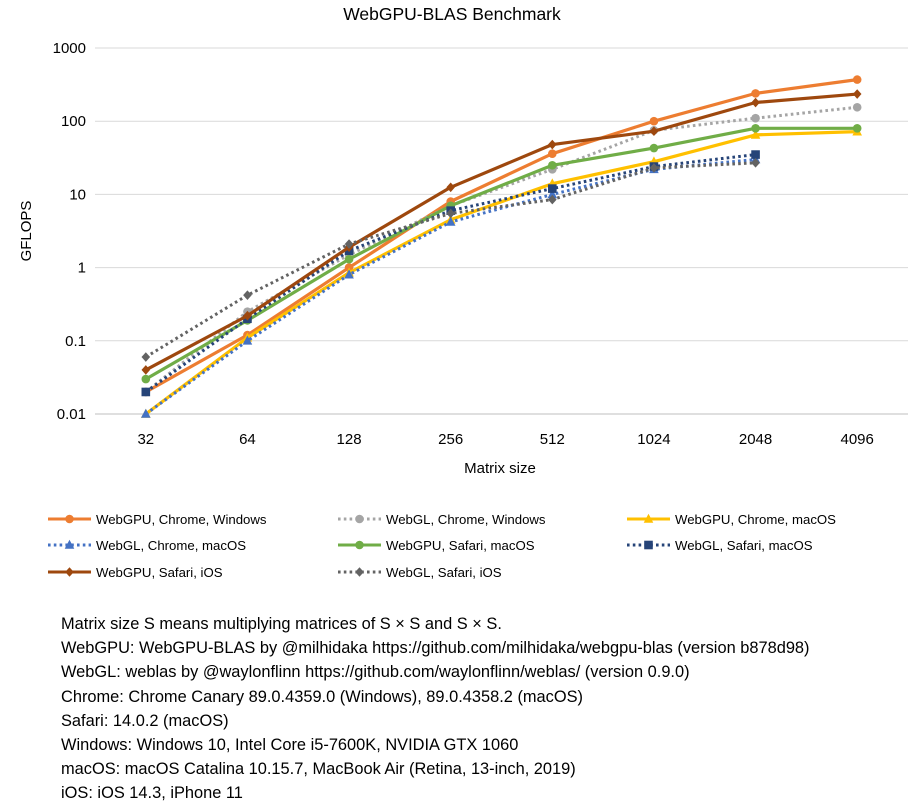 This screenshot has width=911, height=806. What do you see at coordinates (181, 519) in the screenshot?
I see `legend-label: WebGPU, Chrome, Windows` at bounding box center [181, 519].